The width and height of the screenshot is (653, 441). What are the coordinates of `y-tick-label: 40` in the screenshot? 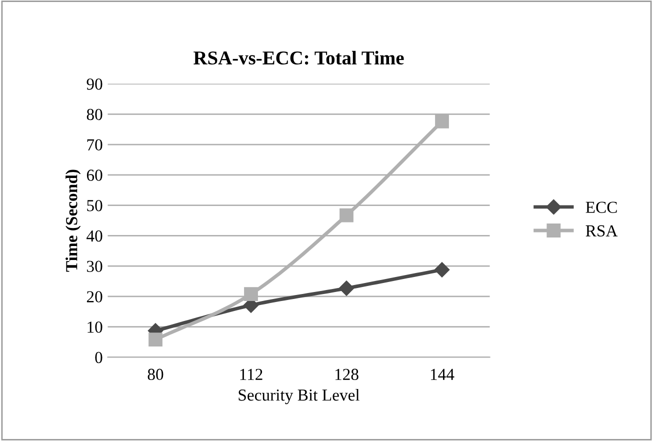 It's located at (94, 236).